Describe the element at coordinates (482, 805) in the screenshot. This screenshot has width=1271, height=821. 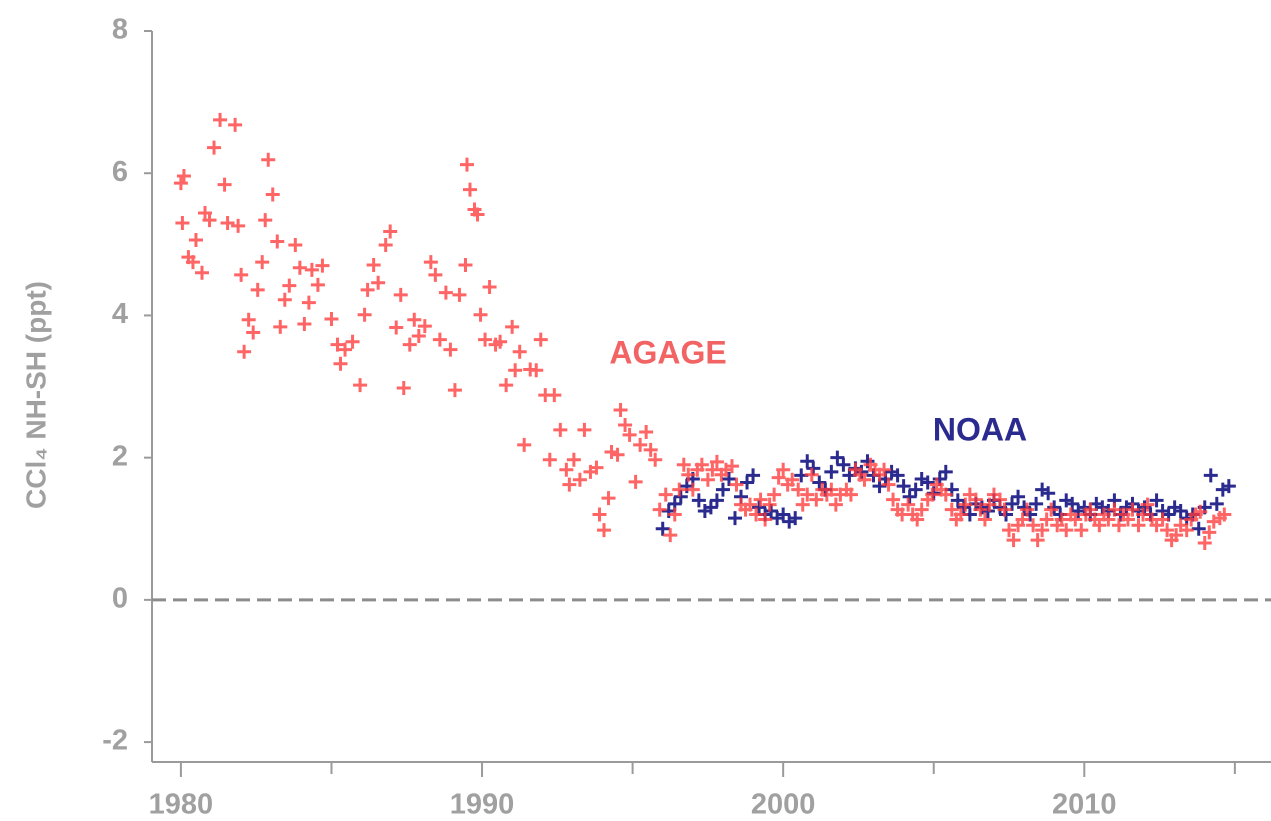
I see `x-tick-label: 1990` at that location.